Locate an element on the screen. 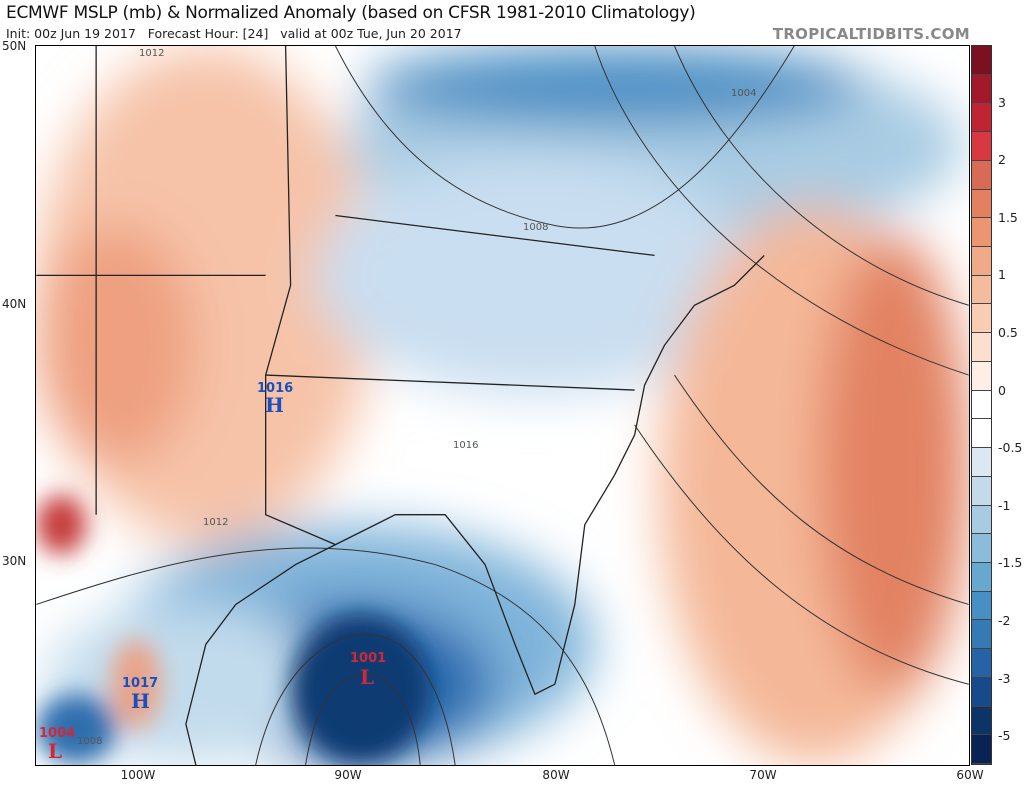 This screenshot has width=1024, height=786. isobar-label: 1016 is located at coordinates (466, 445).